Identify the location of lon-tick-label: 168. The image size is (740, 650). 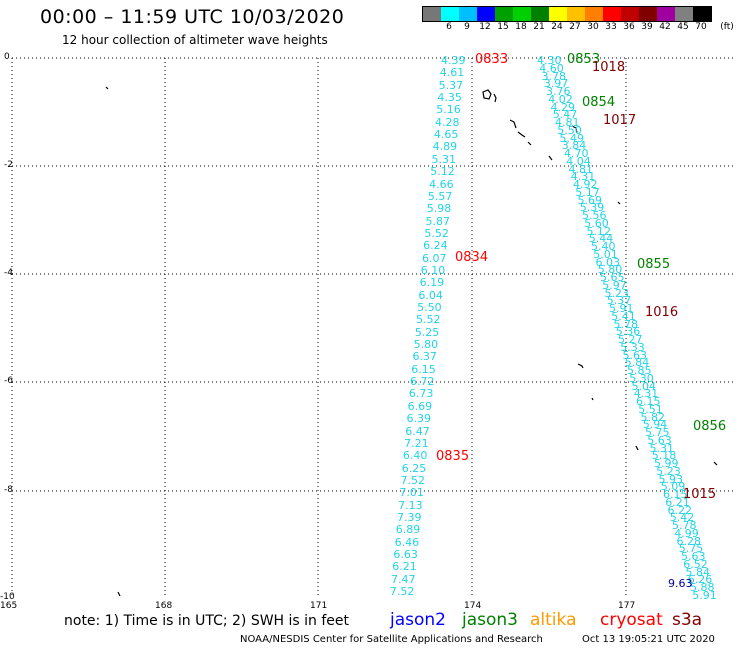
(164, 606).